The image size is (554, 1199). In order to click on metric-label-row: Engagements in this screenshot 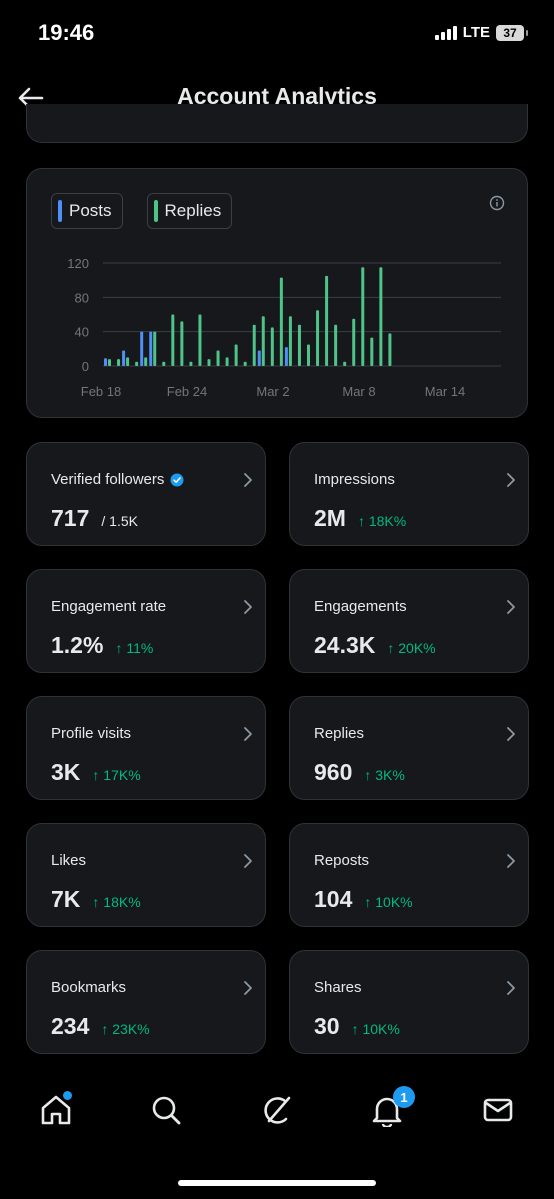, I will do `click(360, 606)`.